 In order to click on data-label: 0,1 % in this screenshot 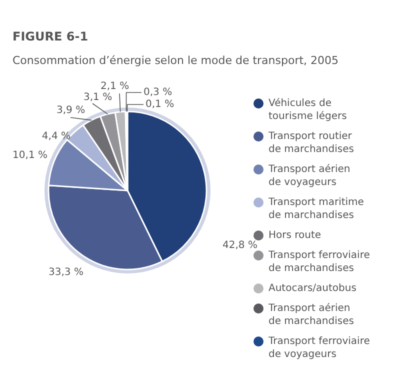, I will do `click(160, 104)`.